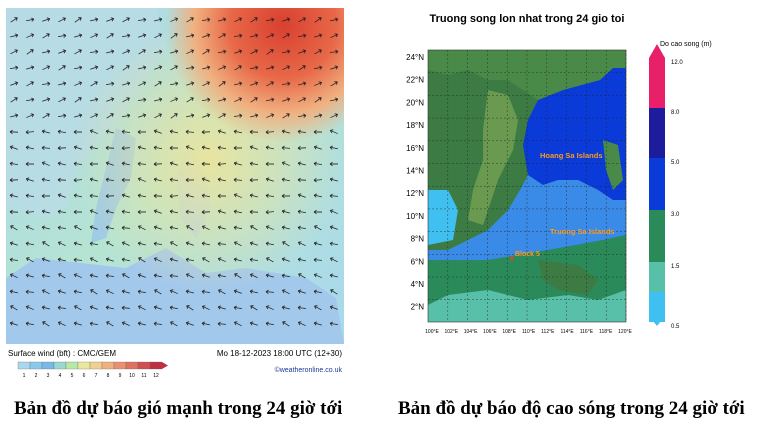 This screenshot has width=760, height=425. What do you see at coordinates (415, 80) in the screenshot?
I see `latitude-label: 22°N` at bounding box center [415, 80].